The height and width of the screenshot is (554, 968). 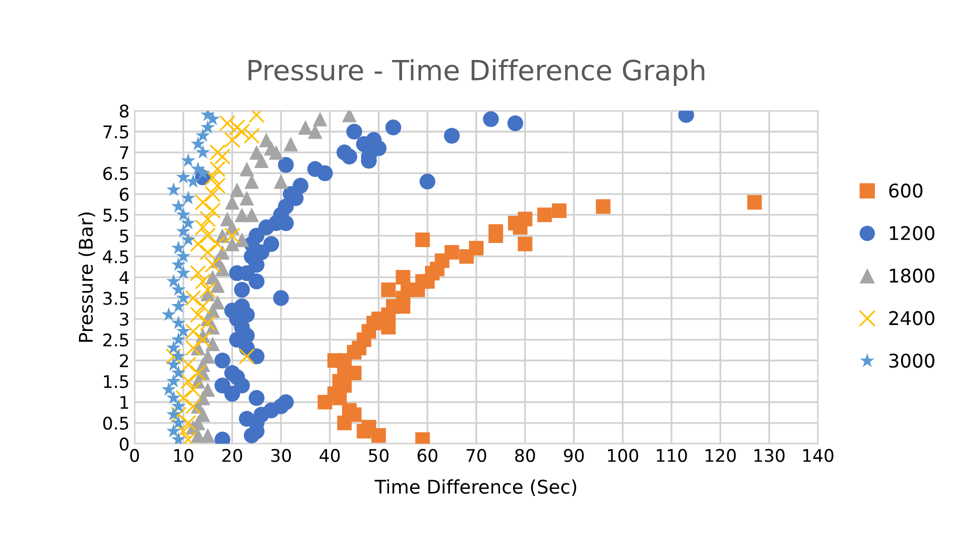 I want to click on y-tick-label: 3.5, so click(x=115, y=298).